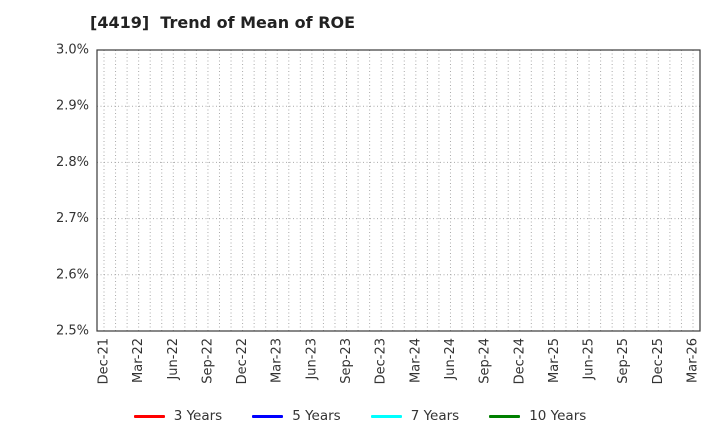  Describe the element at coordinates (72, 331) in the screenshot. I see `y-tick-label: 2.5%` at that location.